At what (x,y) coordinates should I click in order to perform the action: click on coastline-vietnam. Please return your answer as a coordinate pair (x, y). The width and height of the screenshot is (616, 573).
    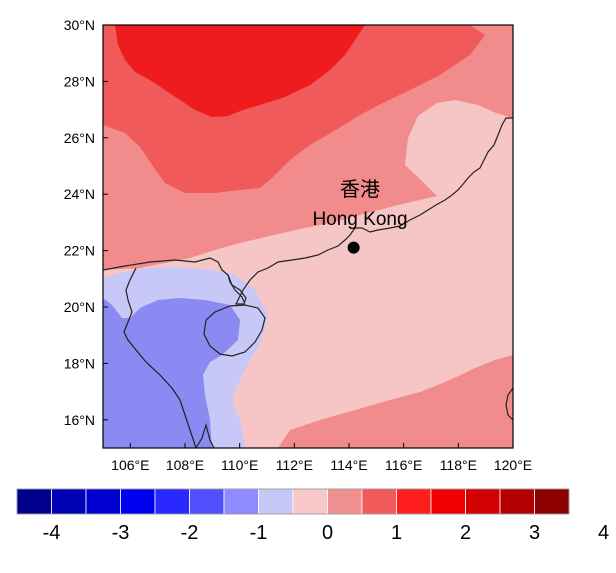
    Looking at the image, I should click on (160, 357).